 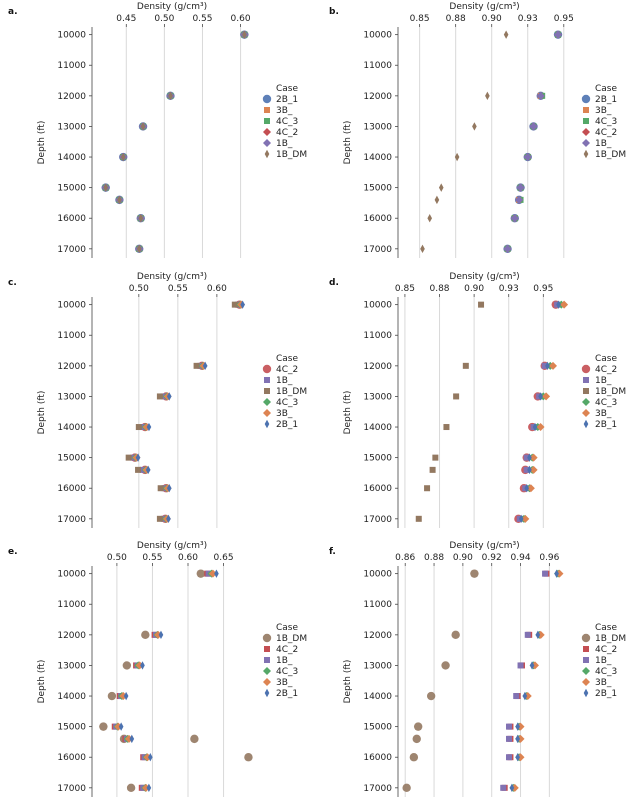 I want to click on legend-entry: 3B_, so click(x=603, y=414).